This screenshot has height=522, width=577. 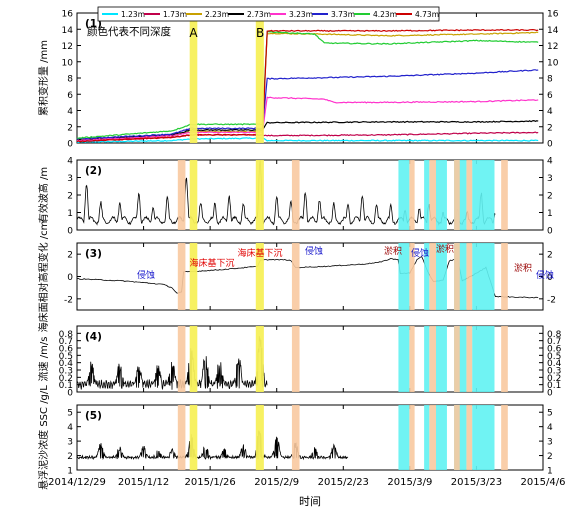 What do you see at coordinates (554, 342) in the screenshot?
I see `y-tick-label-right: 0.7` at bounding box center [554, 342].